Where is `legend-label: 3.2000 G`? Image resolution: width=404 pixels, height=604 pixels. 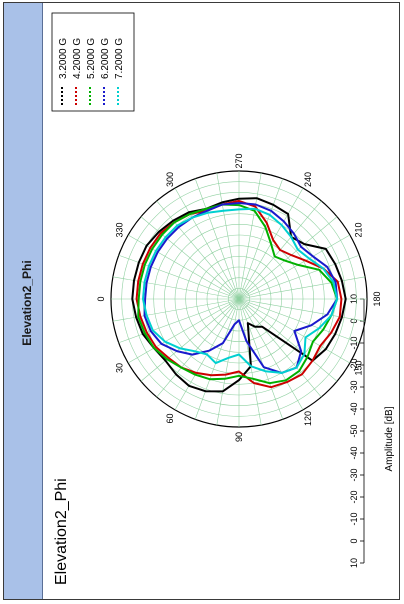
legend-label: 3.2000 G is located at coordinates (63, 58).